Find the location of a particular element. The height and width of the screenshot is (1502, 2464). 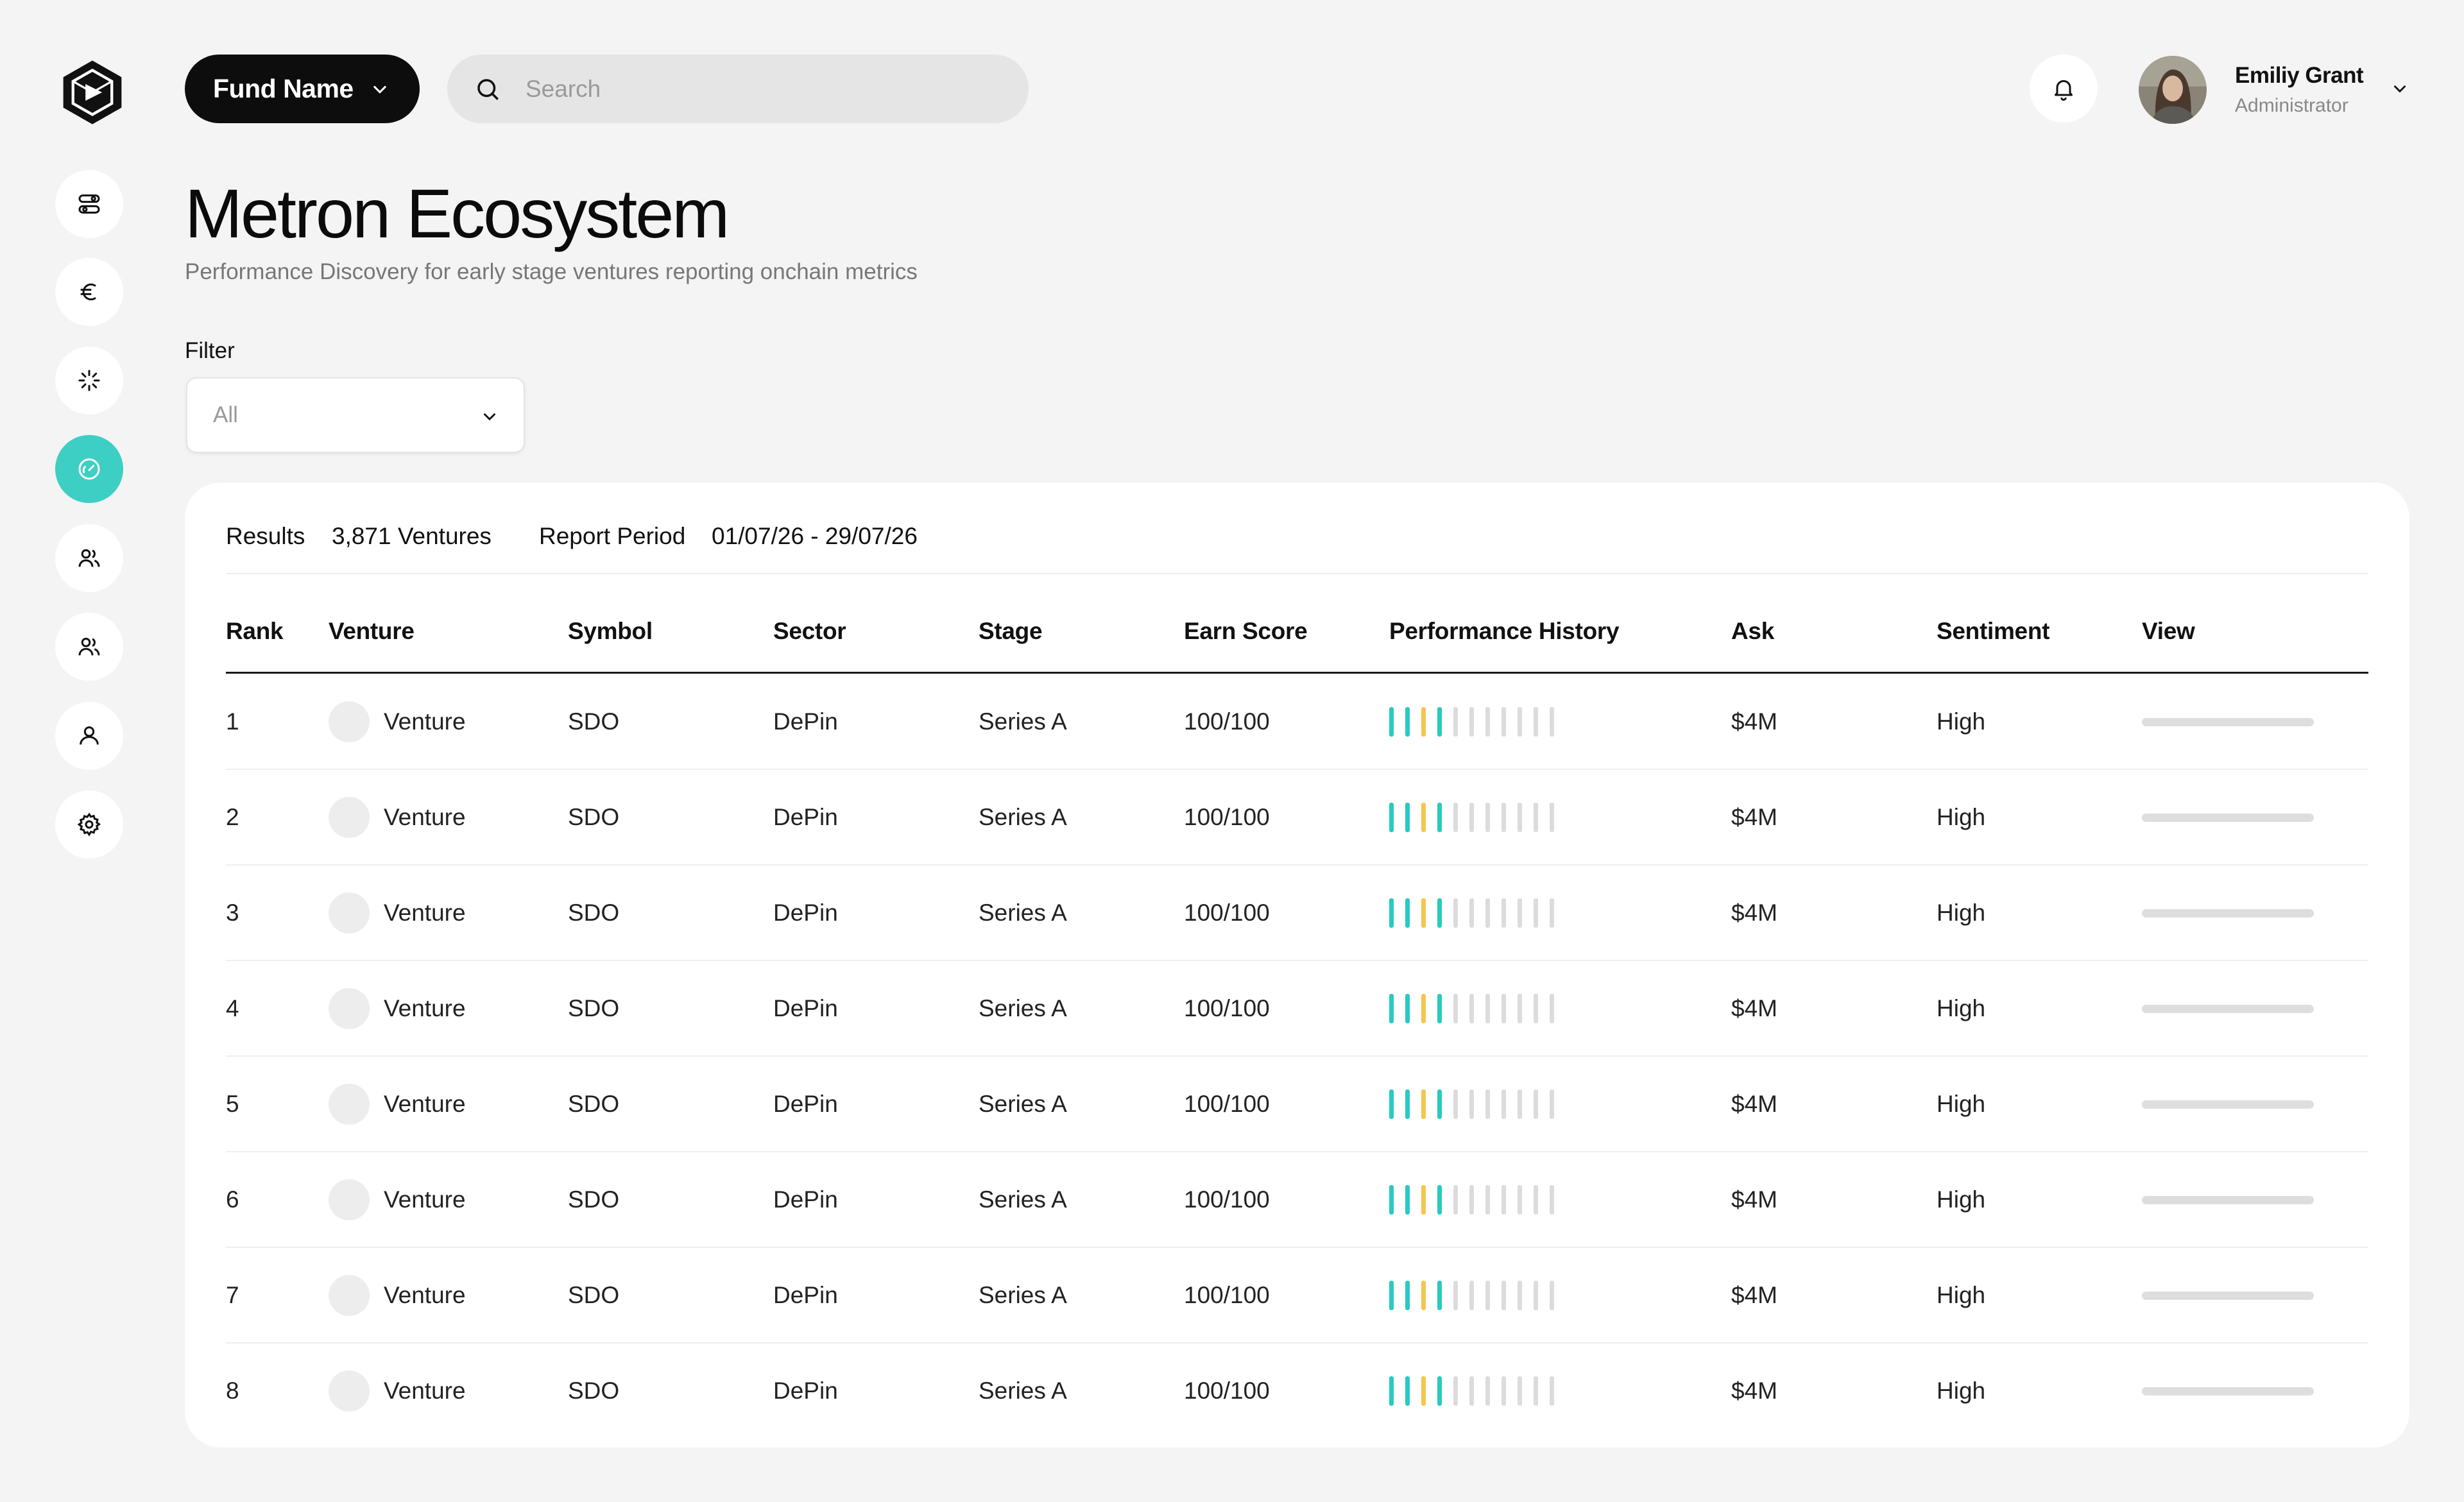

table-row: 5 Venture SDO DePin Series A 100/100 $4M High is located at coordinates (1297, 1105).